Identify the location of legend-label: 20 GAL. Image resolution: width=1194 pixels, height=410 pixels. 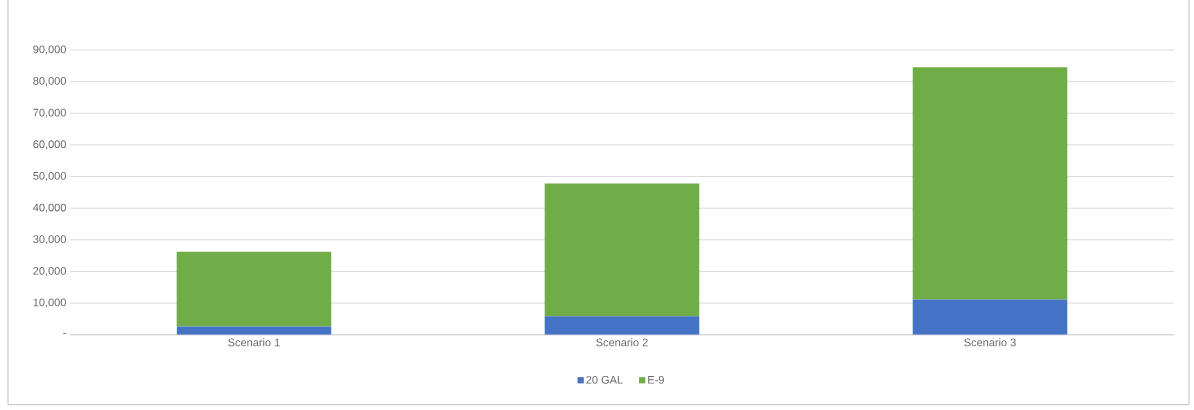
(604, 380).